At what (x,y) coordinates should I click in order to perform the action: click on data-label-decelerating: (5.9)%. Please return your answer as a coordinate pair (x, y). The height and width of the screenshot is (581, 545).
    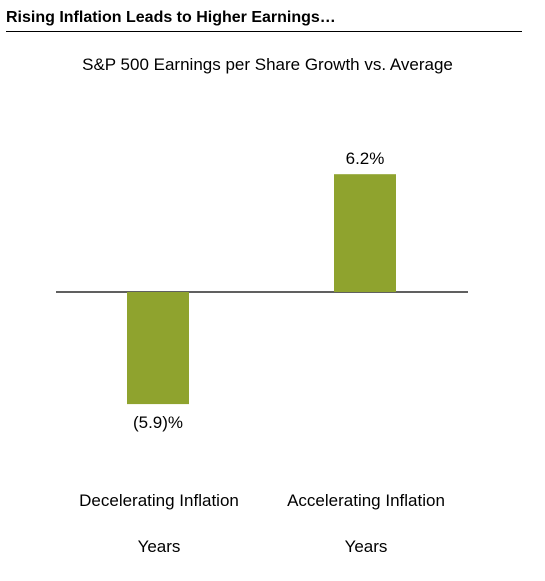
    Looking at the image, I should click on (158, 422).